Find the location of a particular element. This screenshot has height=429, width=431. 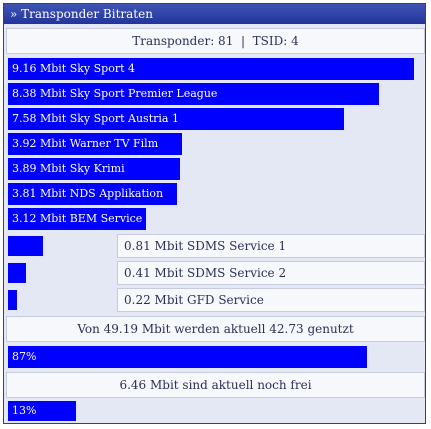

transponder-header-text: Transponder: 81 | TSID: 4 is located at coordinates (215, 41).